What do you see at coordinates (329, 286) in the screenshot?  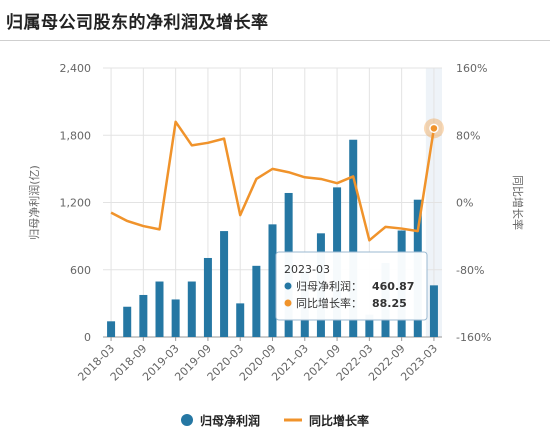 I see `tooltip-series-name: 归母净利润：` at bounding box center [329, 286].